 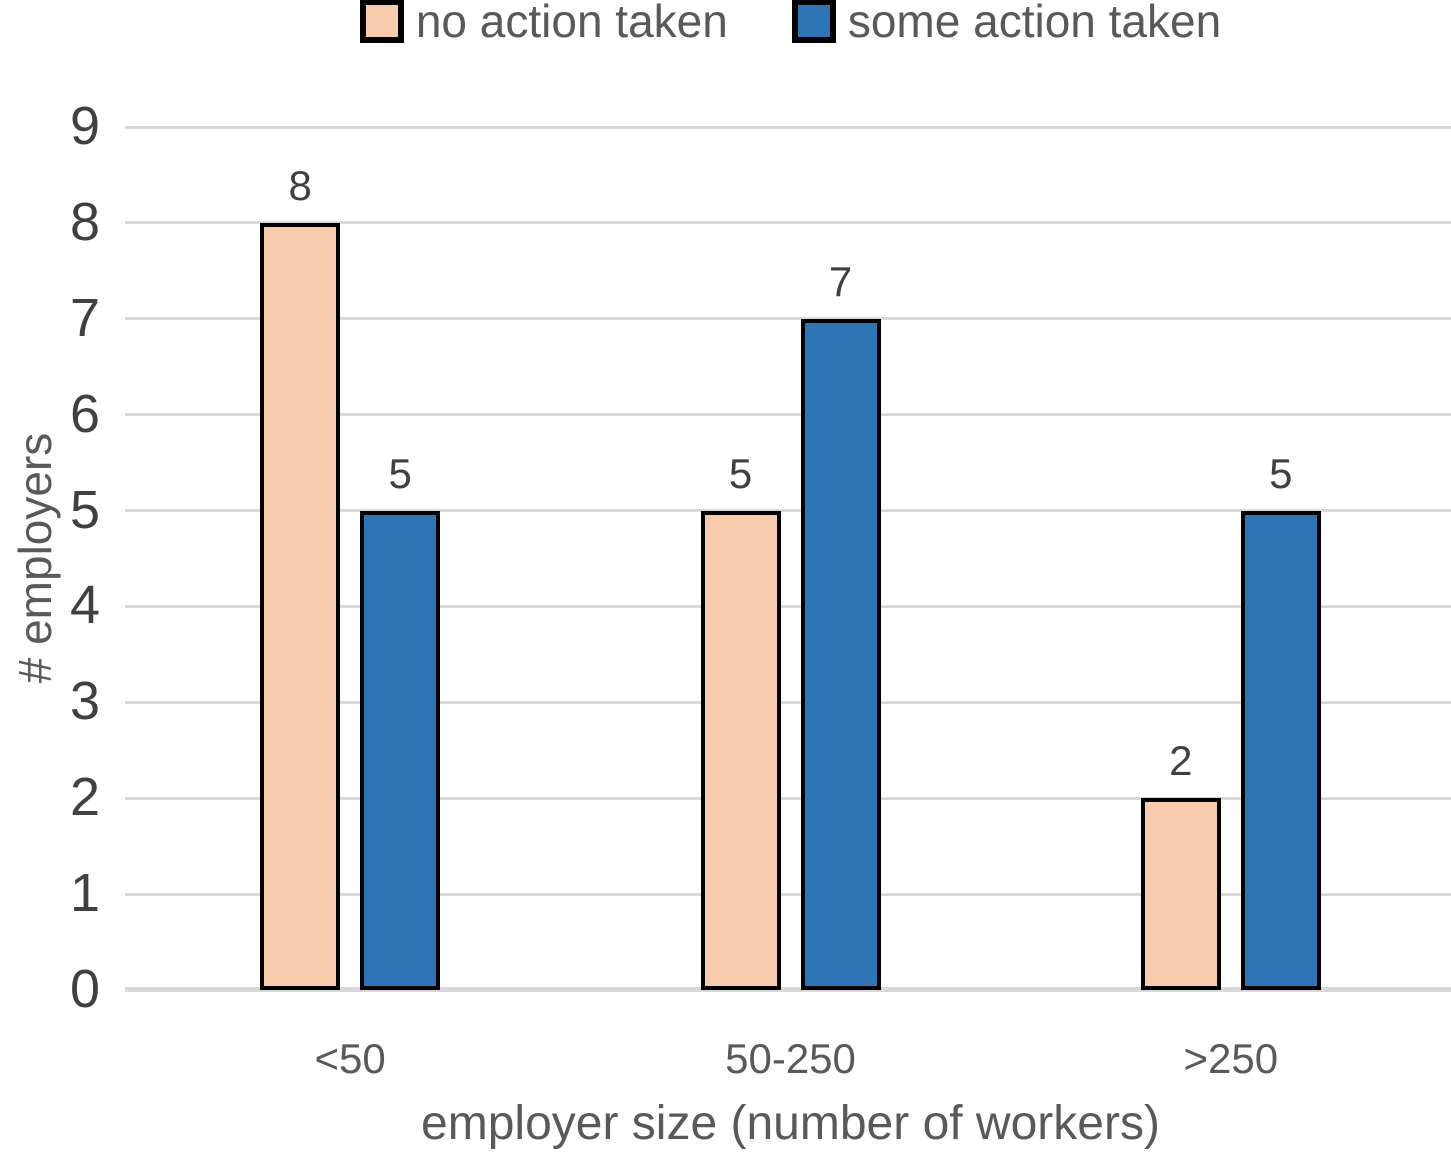 I want to click on bar-no-action-taken->250, so click(x=1180, y=894).